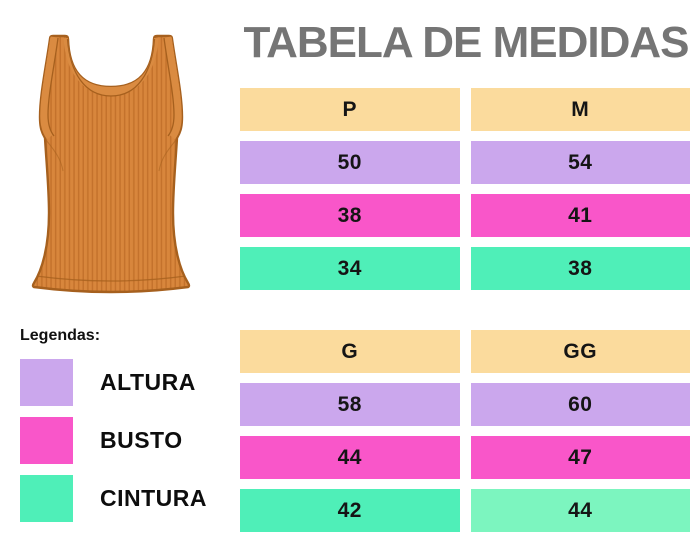  I want to click on armhole-band-left-stitch, so click(53, 87).